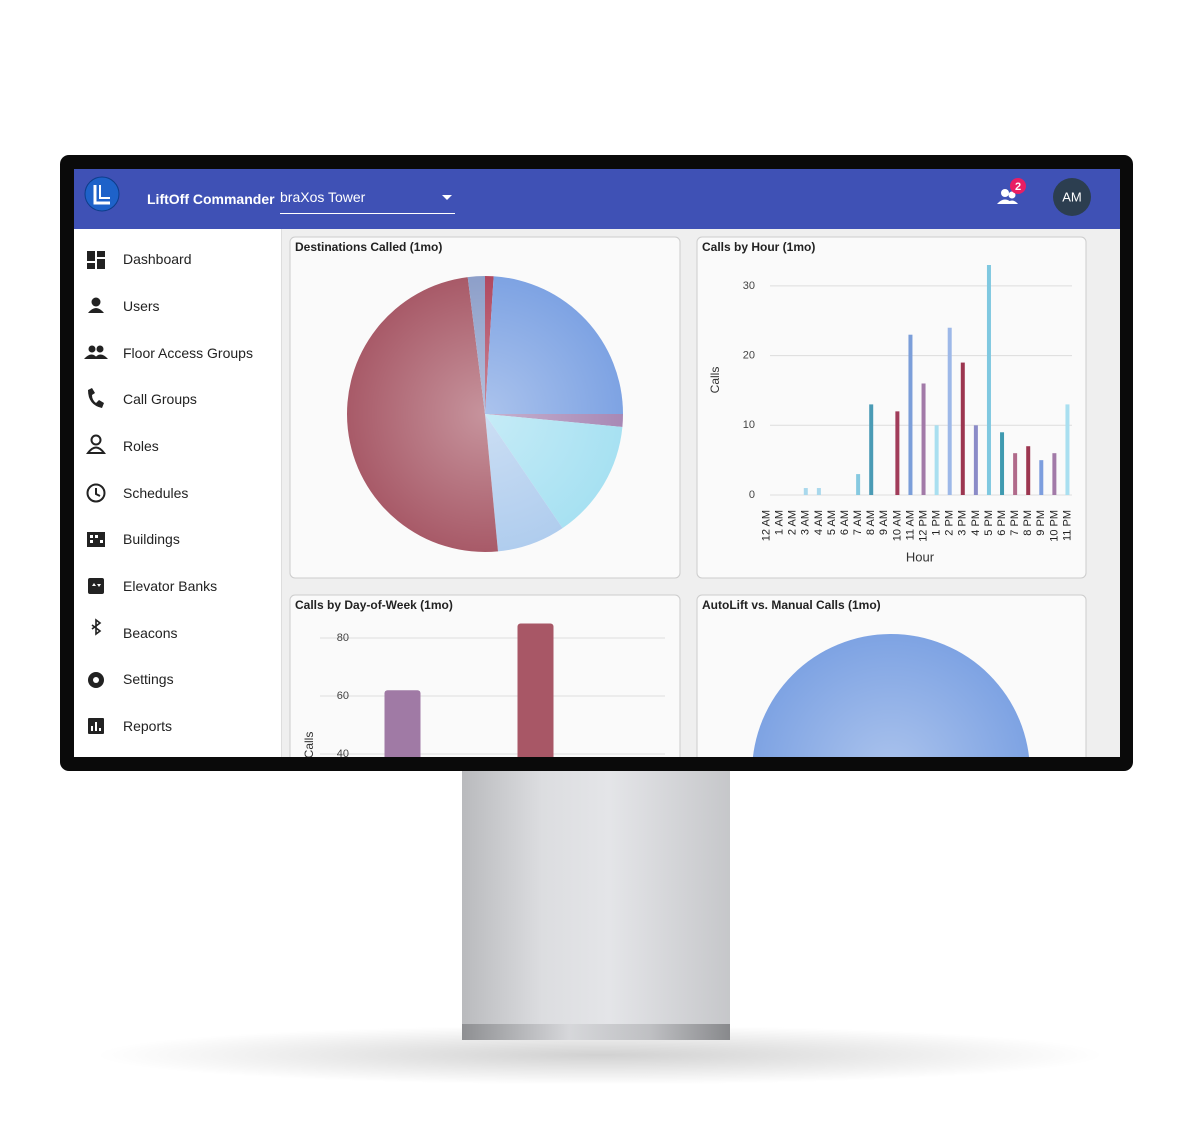  I want to click on y-tick-label: 0, so click(752, 495).